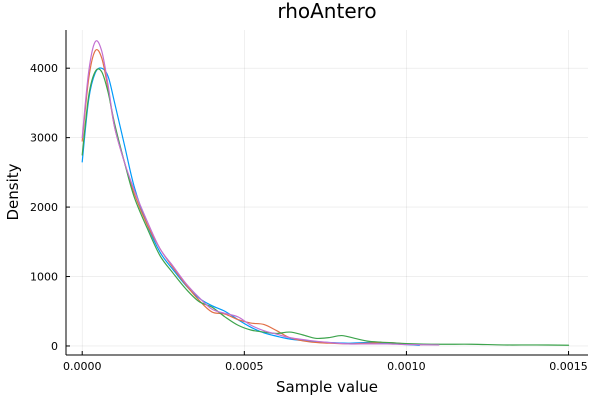 The width and height of the screenshot is (600, 400). I want to click on y-axis-title: Density, so click(13, 191).